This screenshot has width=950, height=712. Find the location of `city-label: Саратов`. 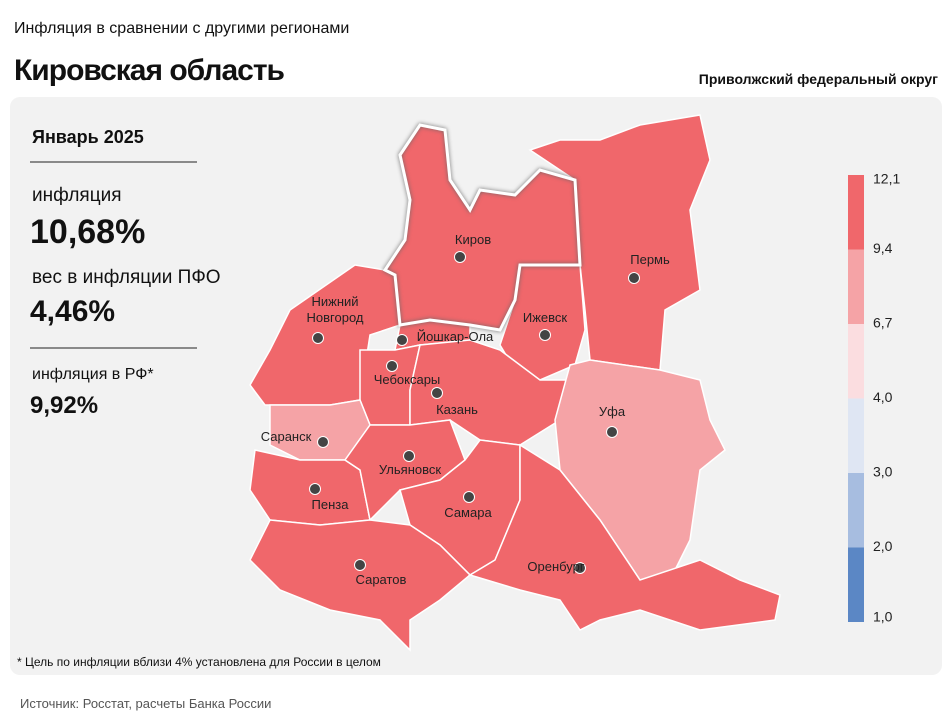

city-label: Саратов is located at coordinates (381, 579).